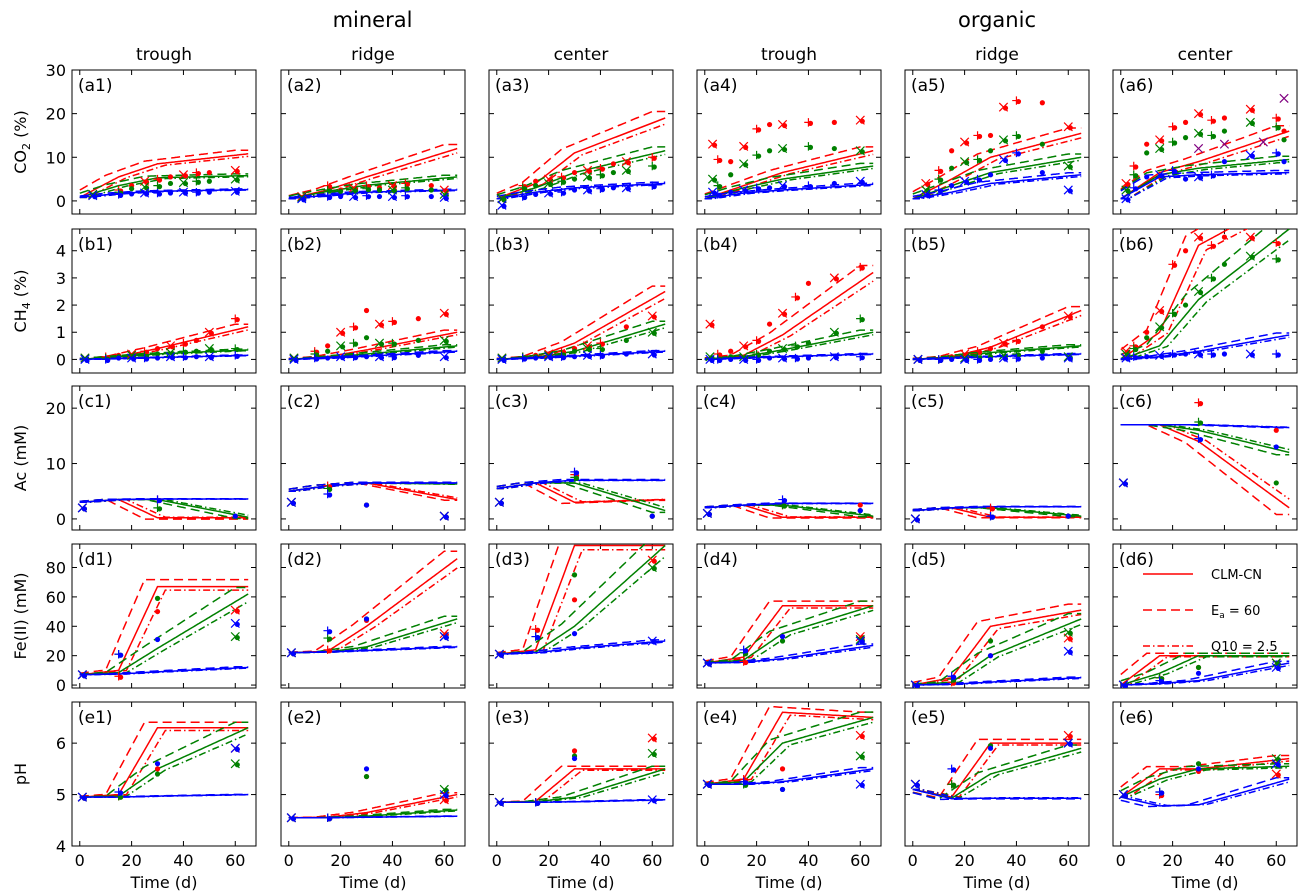 The image size is (1303, 896). I want to click on panel-a3: (a3), so click(581, 142).